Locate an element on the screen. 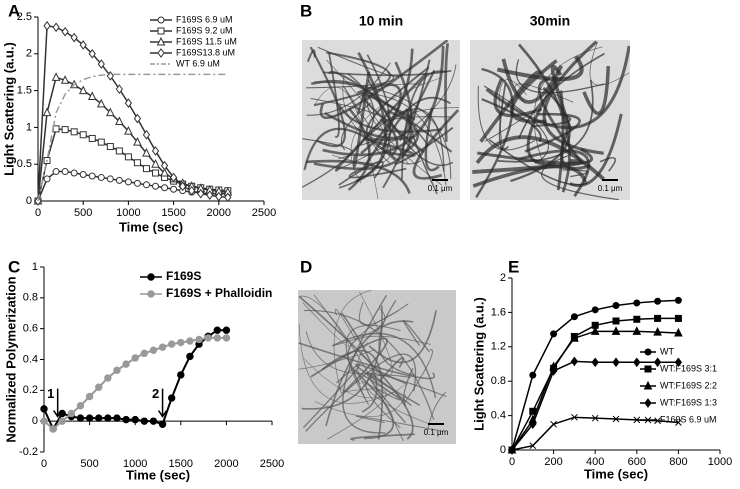 The width and height of the screenshot is (740, 489). y-tick-label: 0.8 is located at coordinates (498, 381).